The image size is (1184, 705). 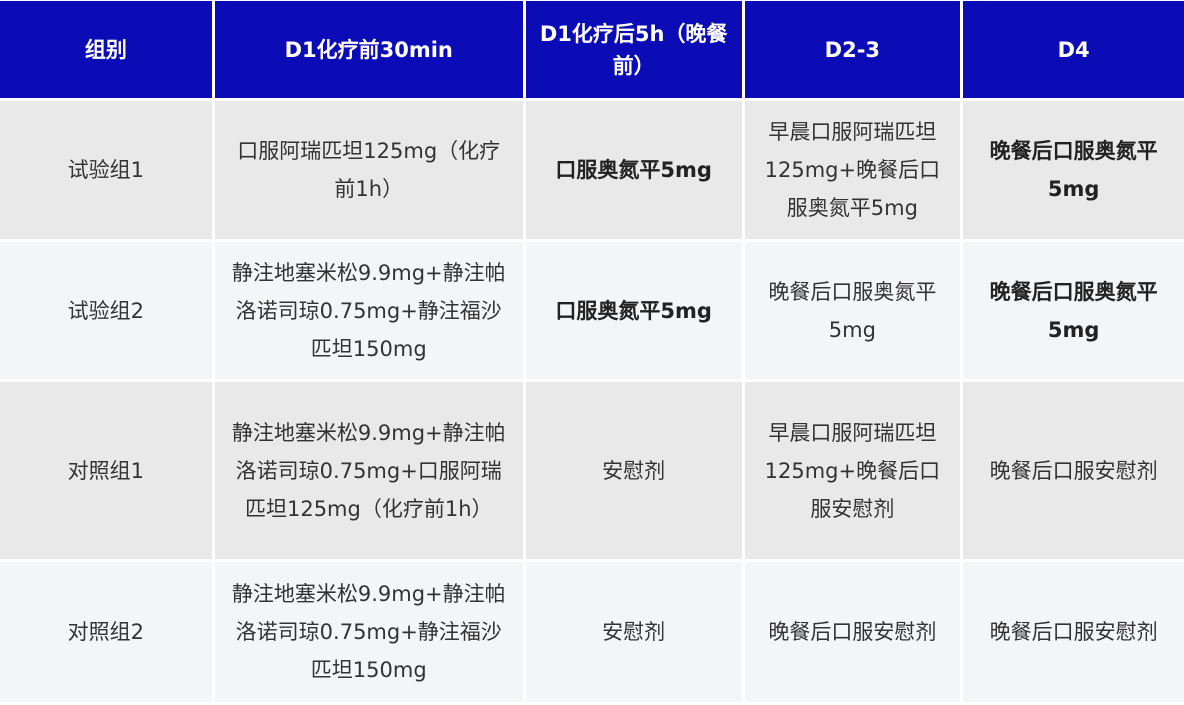 I want to click on header-d1-post: D1化疗后5h（晚餐前）, so click(x=633, y=49).